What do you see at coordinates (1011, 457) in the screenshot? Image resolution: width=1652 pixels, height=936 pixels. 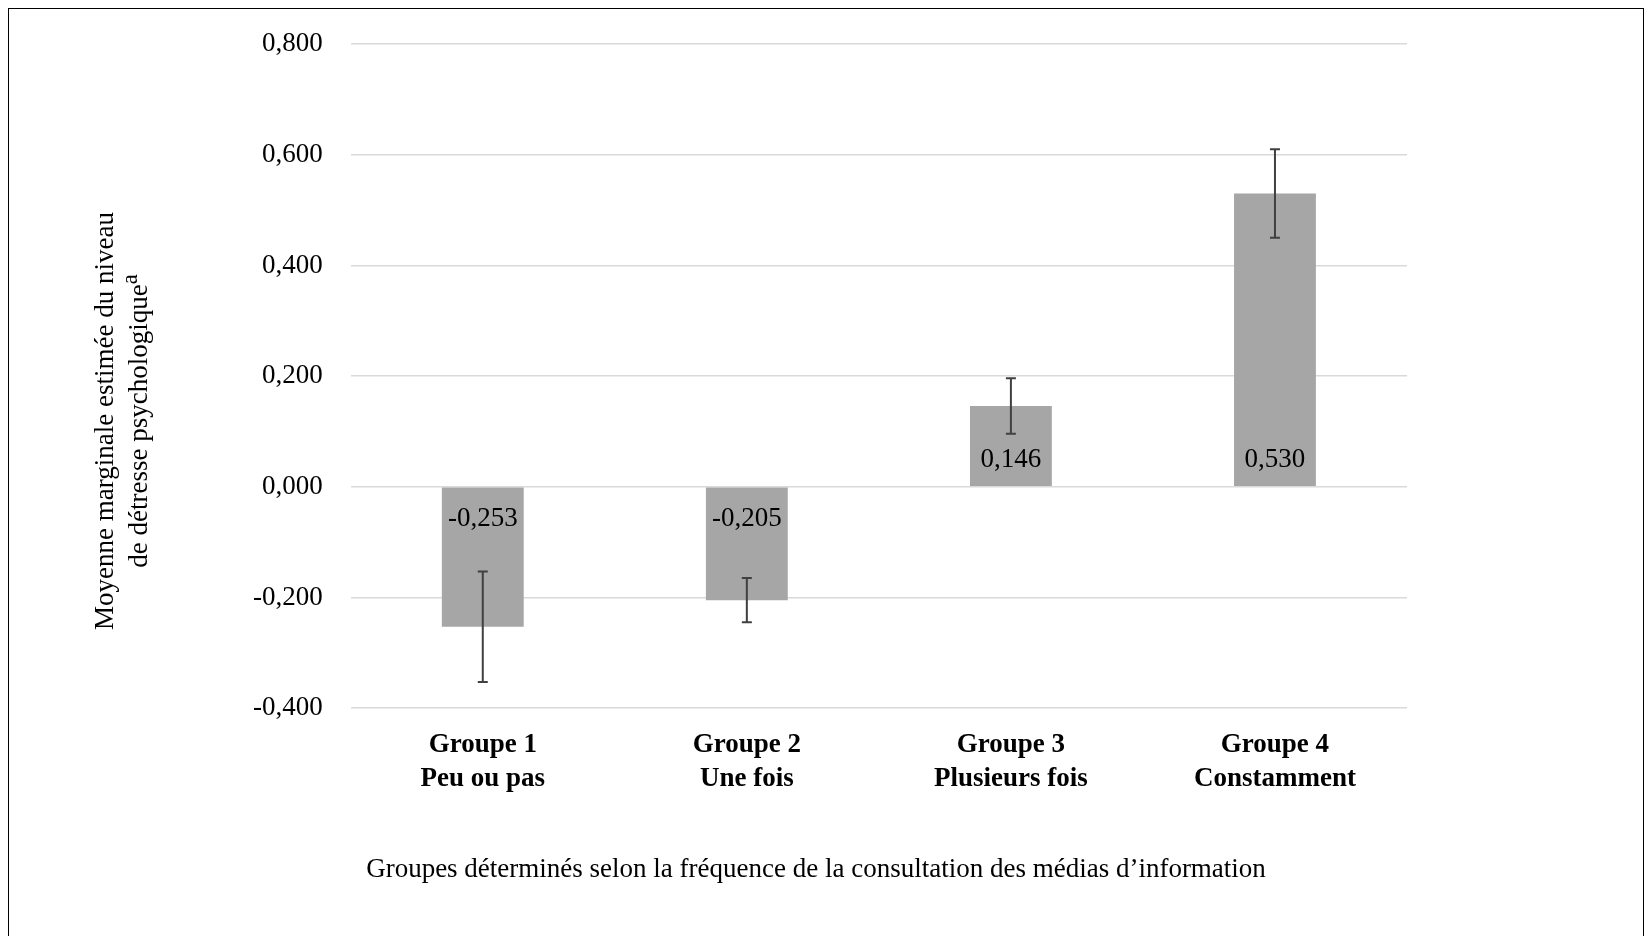 I see `data-label: 0,146` at bounding box center [1011, 457].